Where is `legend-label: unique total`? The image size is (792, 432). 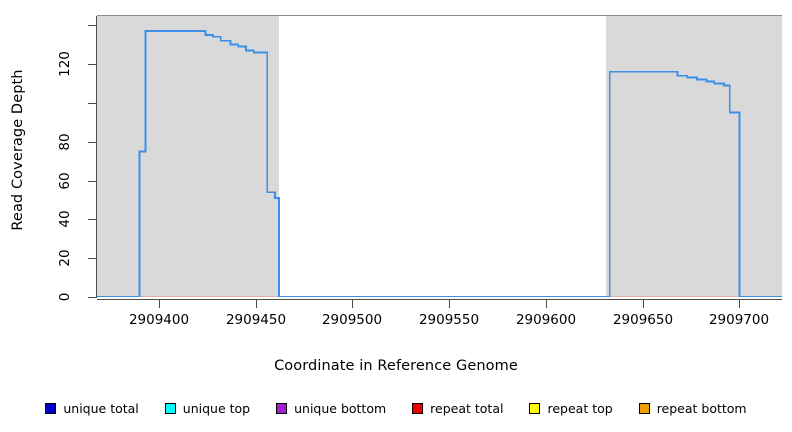
legend-label: unique total is located at coordinates (101, 408).